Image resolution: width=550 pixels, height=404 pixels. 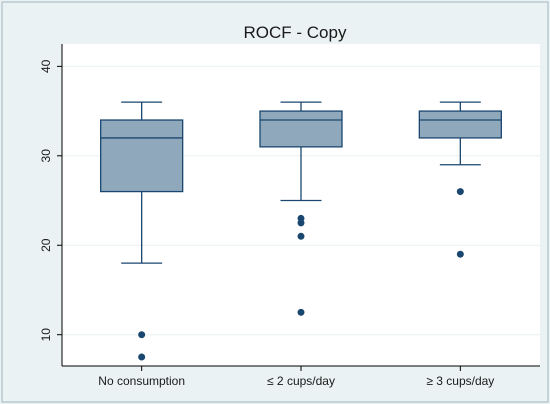 I want to click on x-tick-label: ≤ 2 cups/day, so click(x=301, y=381).